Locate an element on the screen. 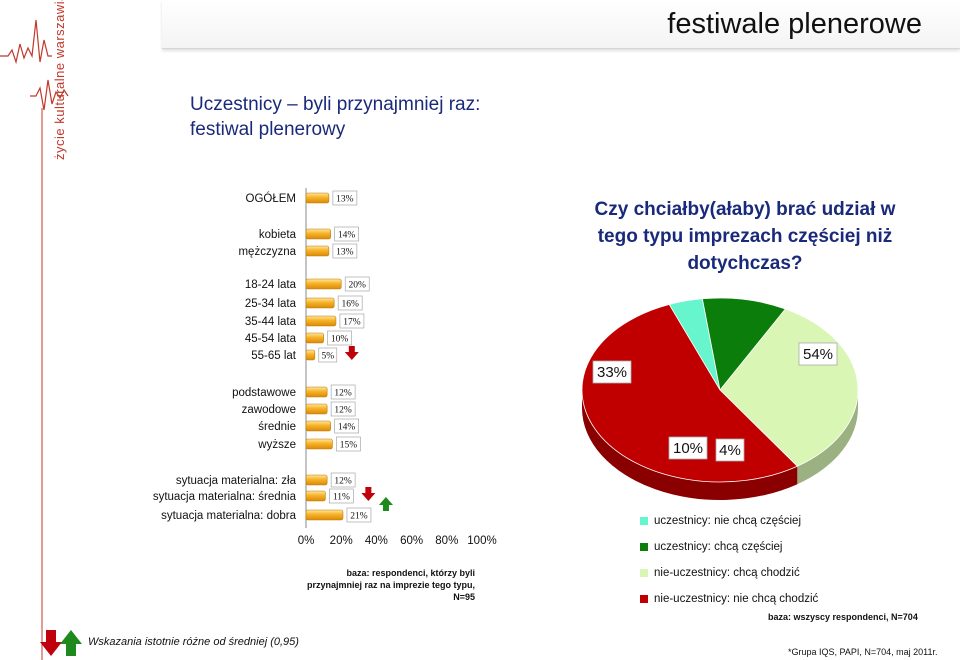 This screenshot has width=960, height=660. category-label: 35-44 lata is located at coordinates (271, 322).